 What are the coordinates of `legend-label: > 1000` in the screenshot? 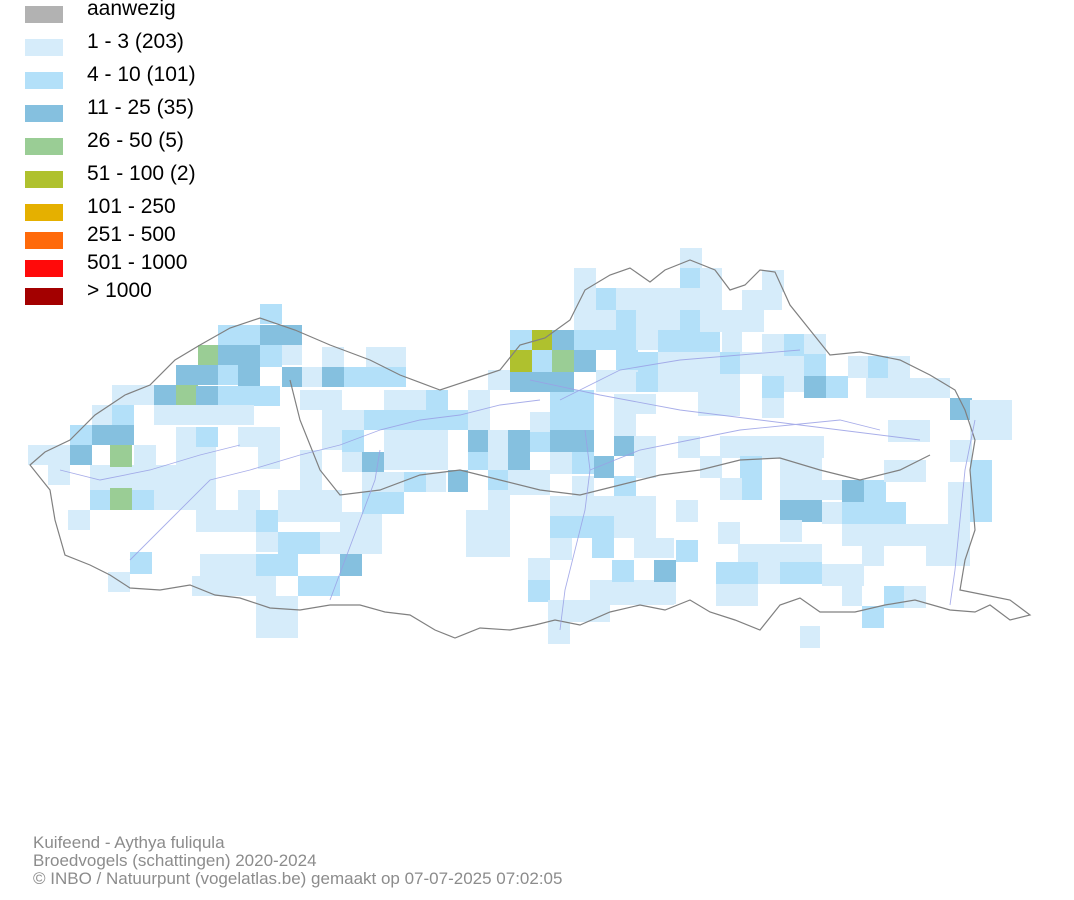 It's located at (119, 290).